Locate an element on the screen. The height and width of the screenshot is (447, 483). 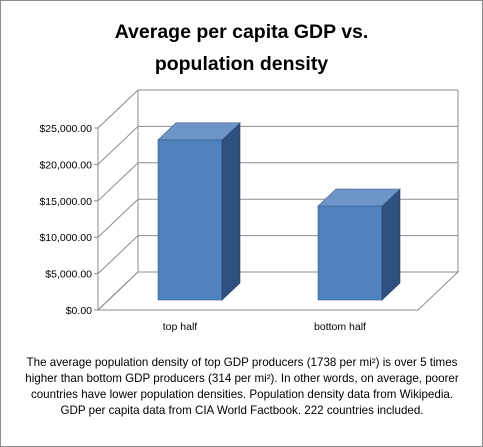
y-tick-label: $10,000.00 is located at coordinates (65, 238).